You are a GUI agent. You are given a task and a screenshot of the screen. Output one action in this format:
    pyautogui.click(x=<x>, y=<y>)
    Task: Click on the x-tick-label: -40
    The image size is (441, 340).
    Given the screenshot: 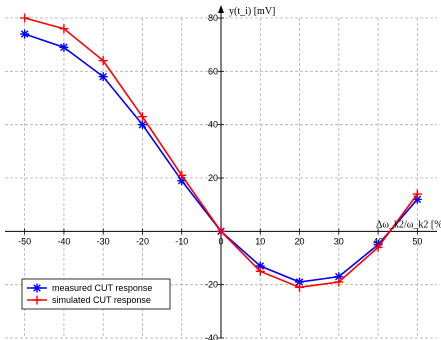 What is the action you would take?
    pyautogui.click(x=63, y=241)
    